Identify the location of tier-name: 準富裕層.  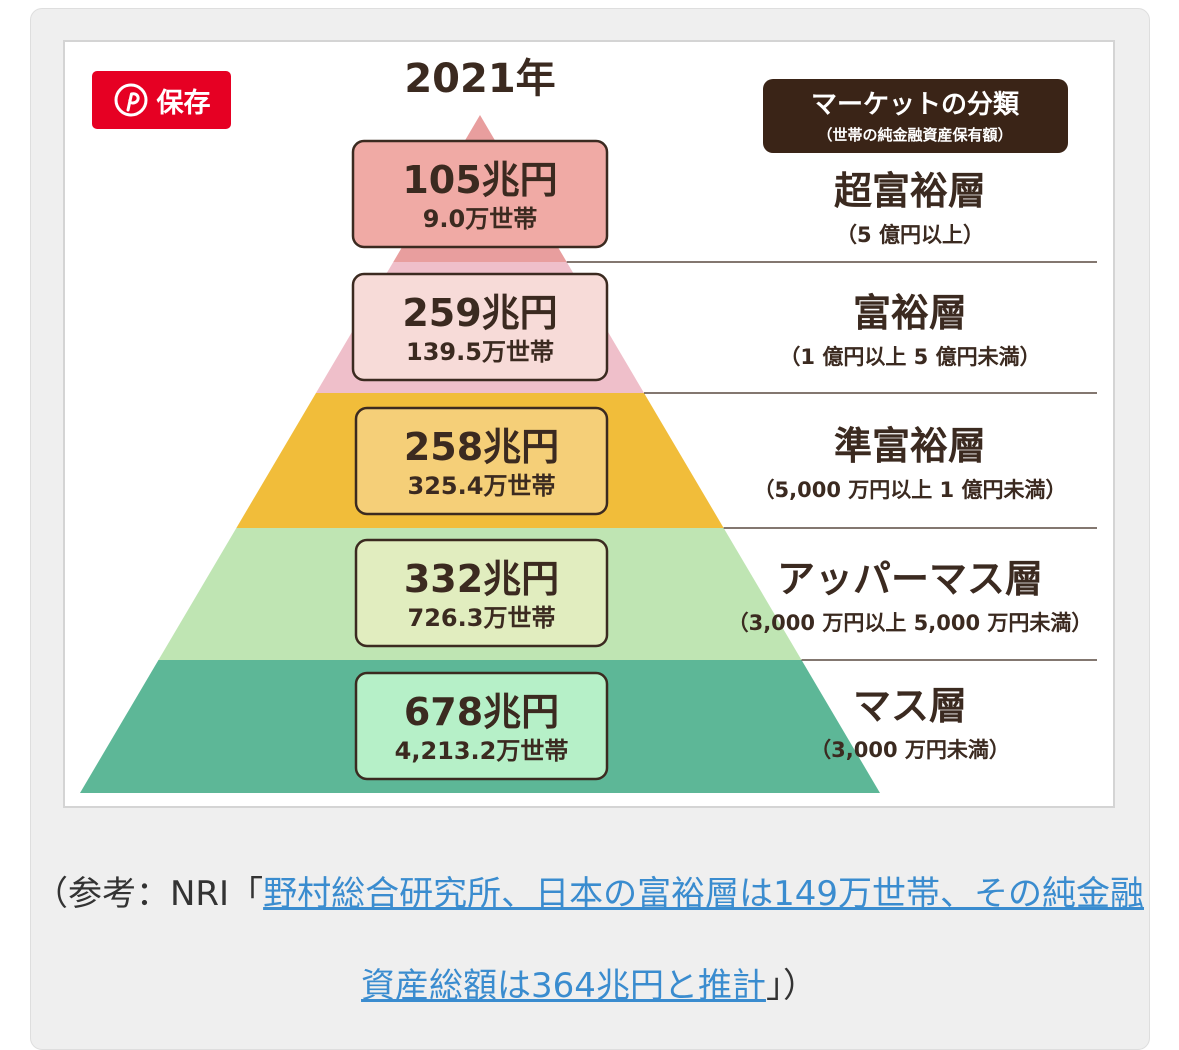
(910, 446).